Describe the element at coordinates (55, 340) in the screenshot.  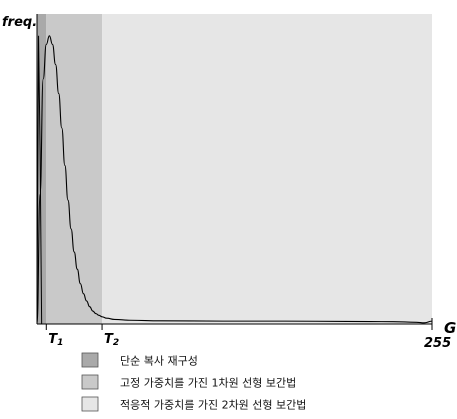
I see `tick-label-T1: T1` at that location.